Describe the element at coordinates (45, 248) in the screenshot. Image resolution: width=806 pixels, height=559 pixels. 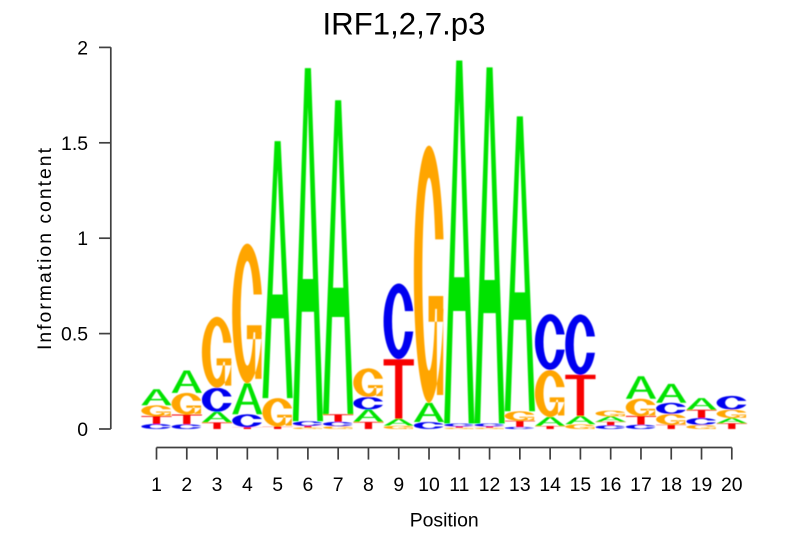
I see `svg-text: Information content` at that location.